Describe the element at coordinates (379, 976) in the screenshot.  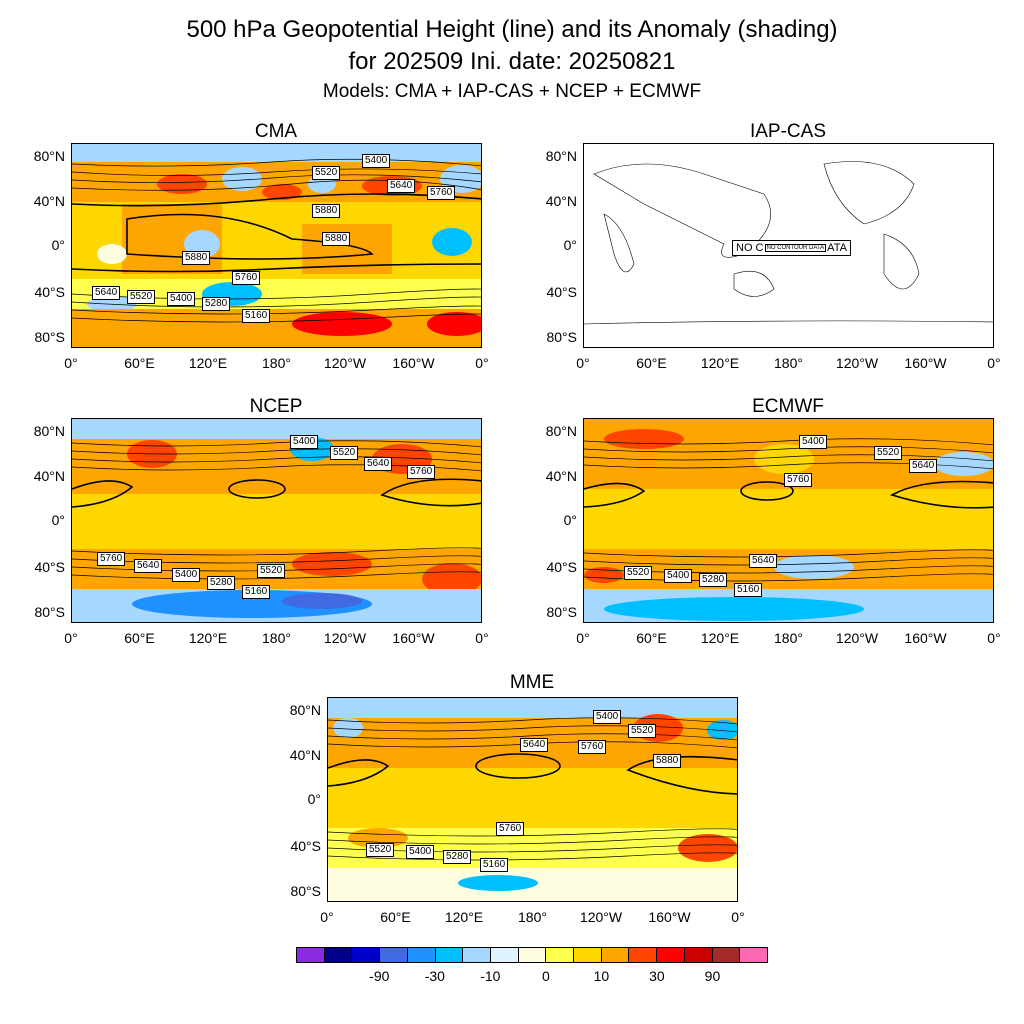
I see `colorbar-tick-label: -90` at that location.